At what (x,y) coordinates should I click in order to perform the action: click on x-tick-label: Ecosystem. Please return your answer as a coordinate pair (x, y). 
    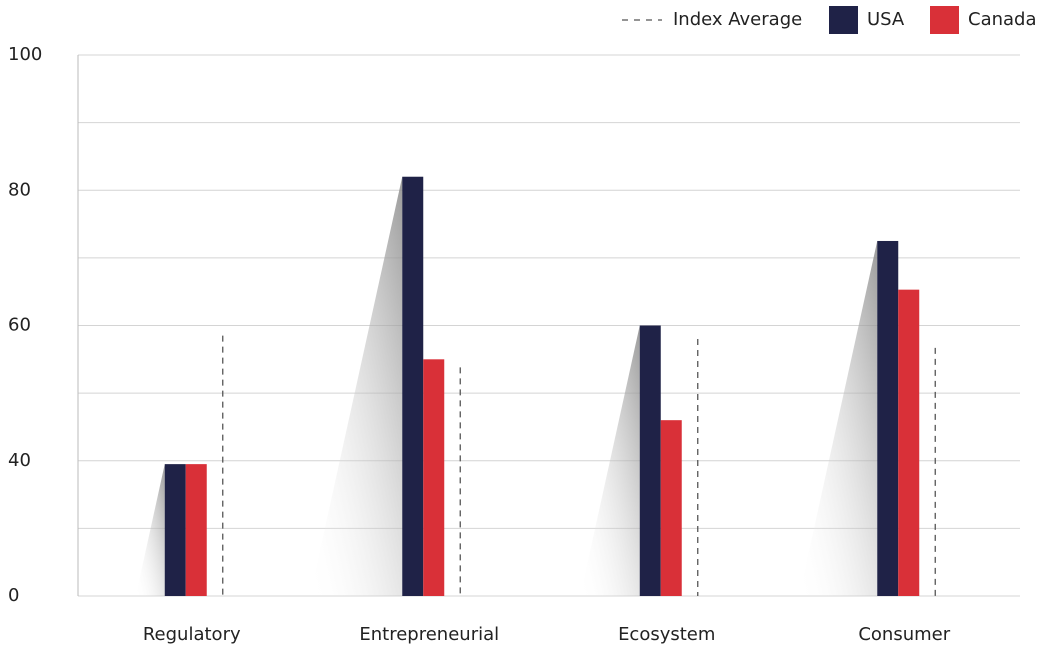
    Looking at the image, I should click on (666, 634).